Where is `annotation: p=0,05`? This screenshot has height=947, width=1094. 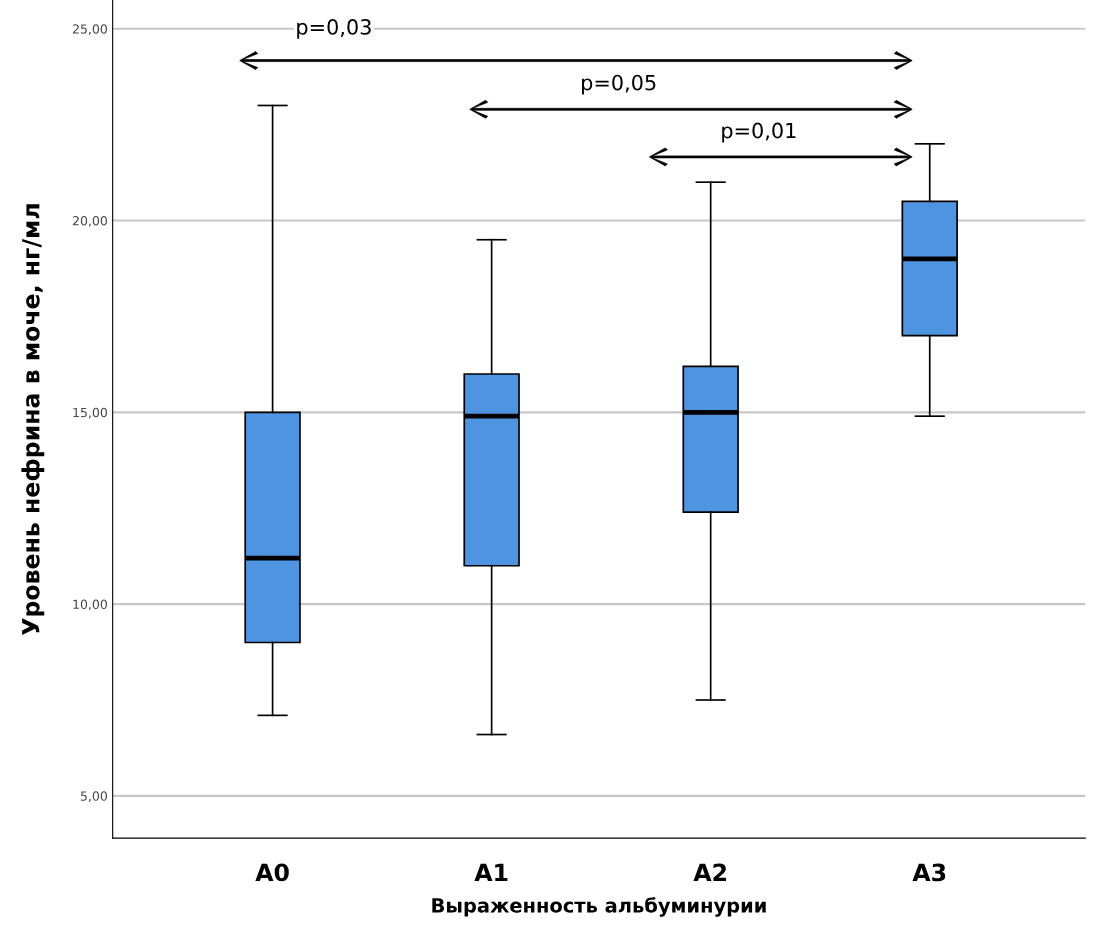 annotation: p=0,05 is located at coordinates (619, 84).